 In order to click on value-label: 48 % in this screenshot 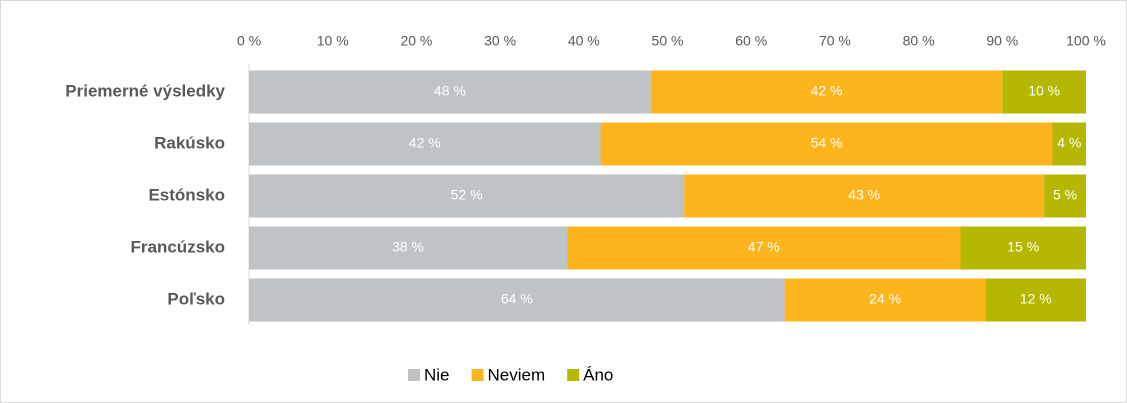, I will do `click(450, 91)`.